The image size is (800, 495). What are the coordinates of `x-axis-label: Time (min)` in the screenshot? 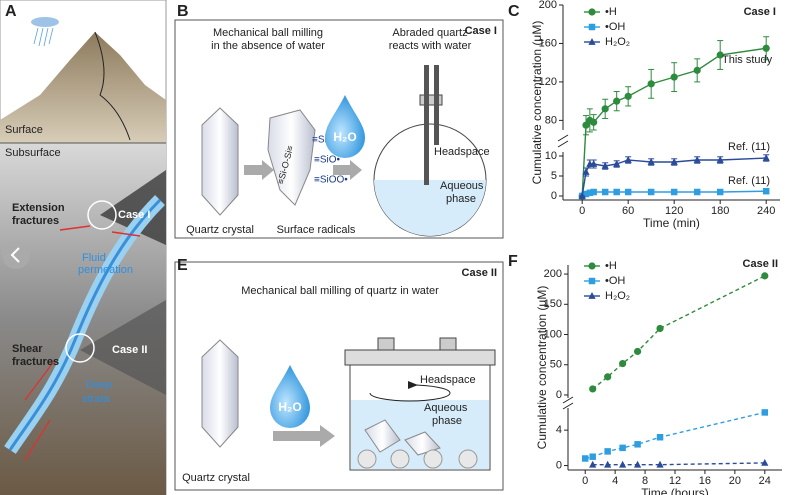 It's located at (671, 223).